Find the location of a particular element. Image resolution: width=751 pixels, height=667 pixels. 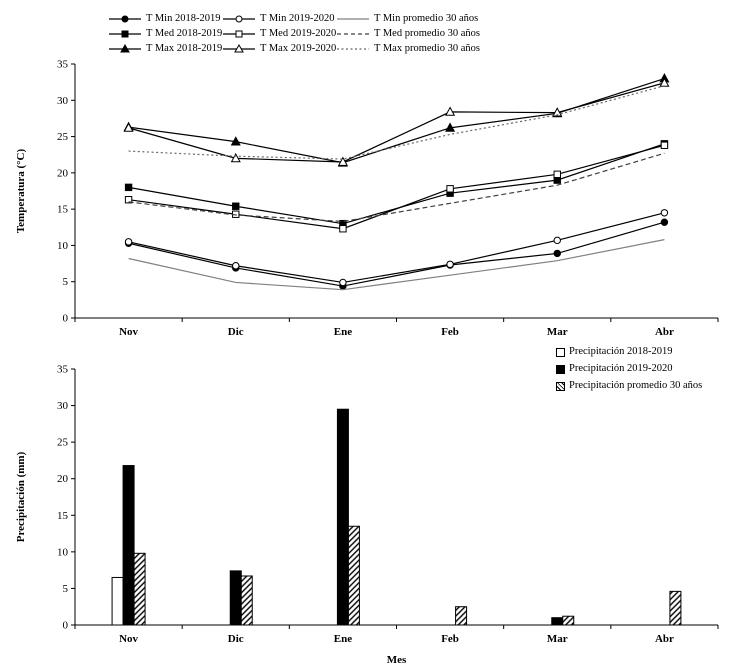

legend-item-tmed-2018-2019: T Med 2018-2019 is located at coordinates (165, 34).